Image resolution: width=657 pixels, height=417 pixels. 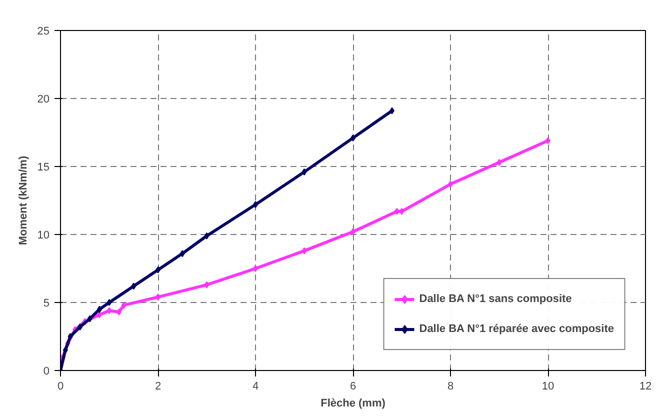 I want to click on x-tick-label: 10, so click(x=548, y=386).